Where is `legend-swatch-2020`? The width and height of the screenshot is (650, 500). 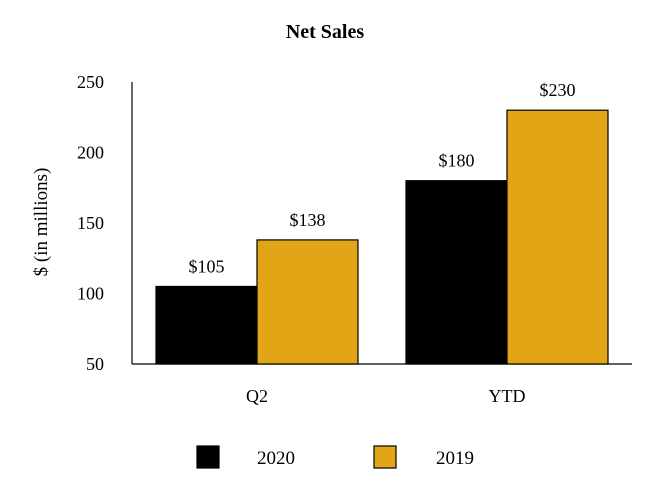 legend-swatch-2020 is located at coordinates (208, 457).